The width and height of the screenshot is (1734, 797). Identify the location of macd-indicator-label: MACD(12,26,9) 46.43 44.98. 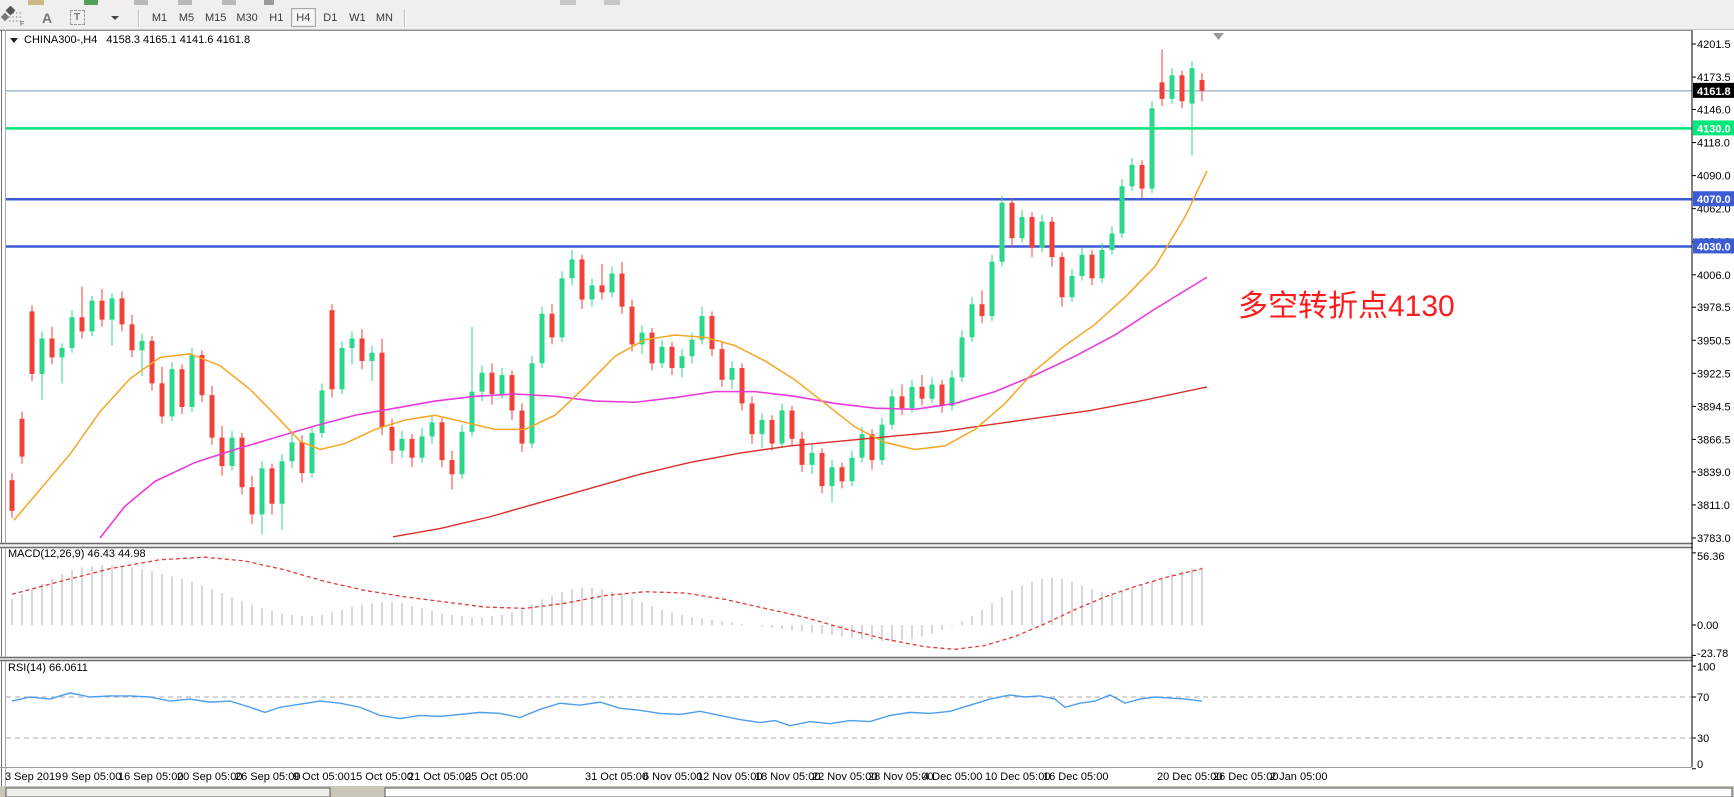
(77, 554).